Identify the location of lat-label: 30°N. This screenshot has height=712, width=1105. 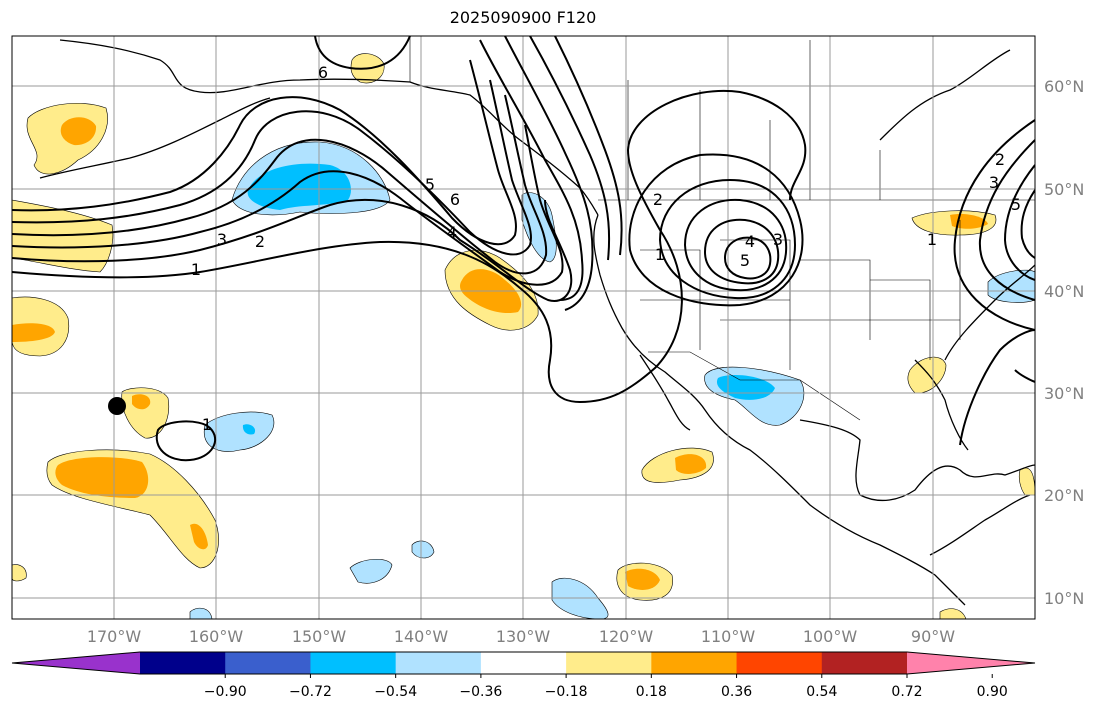
(1064, 393).